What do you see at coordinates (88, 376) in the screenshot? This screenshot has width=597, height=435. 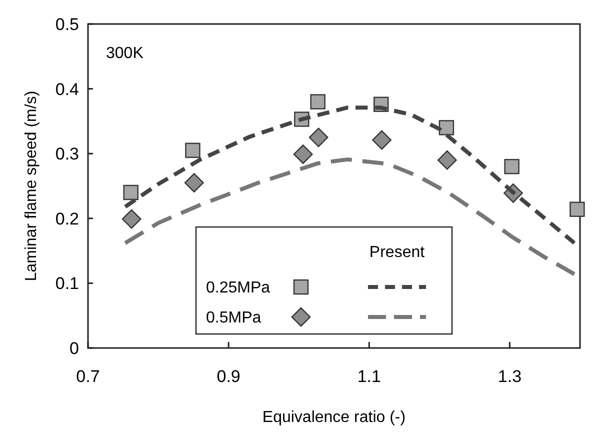 I see `x-tick-label: 0.7` at bounding box center [88, 376].